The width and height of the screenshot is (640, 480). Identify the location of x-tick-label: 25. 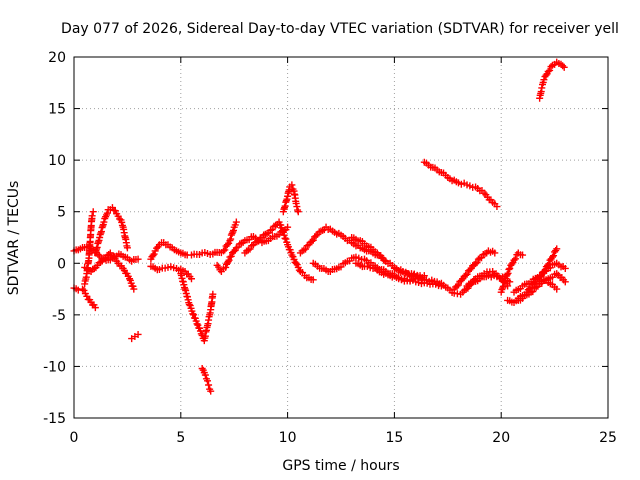
(608, 438).